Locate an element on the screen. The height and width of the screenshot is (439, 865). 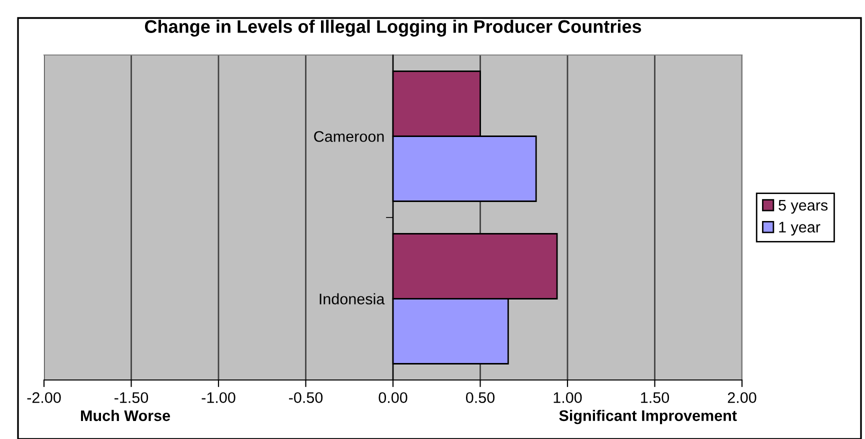
x-tick-label: 2.00 is located at coordinates (742, 398).